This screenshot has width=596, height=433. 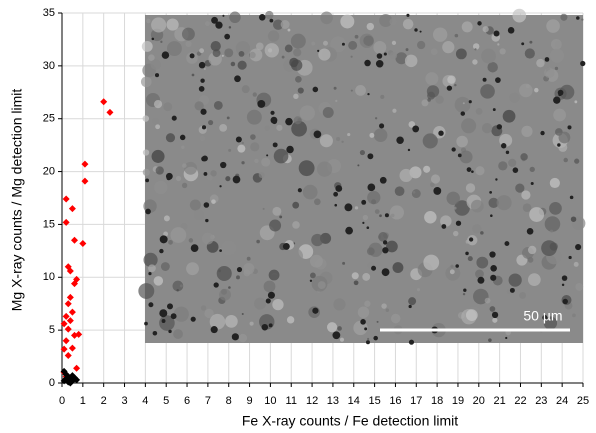 What do you see at coordinates (49, 277) in the screenshot?
I see `y-tick-label: 10` at bounding box center [49, 277].